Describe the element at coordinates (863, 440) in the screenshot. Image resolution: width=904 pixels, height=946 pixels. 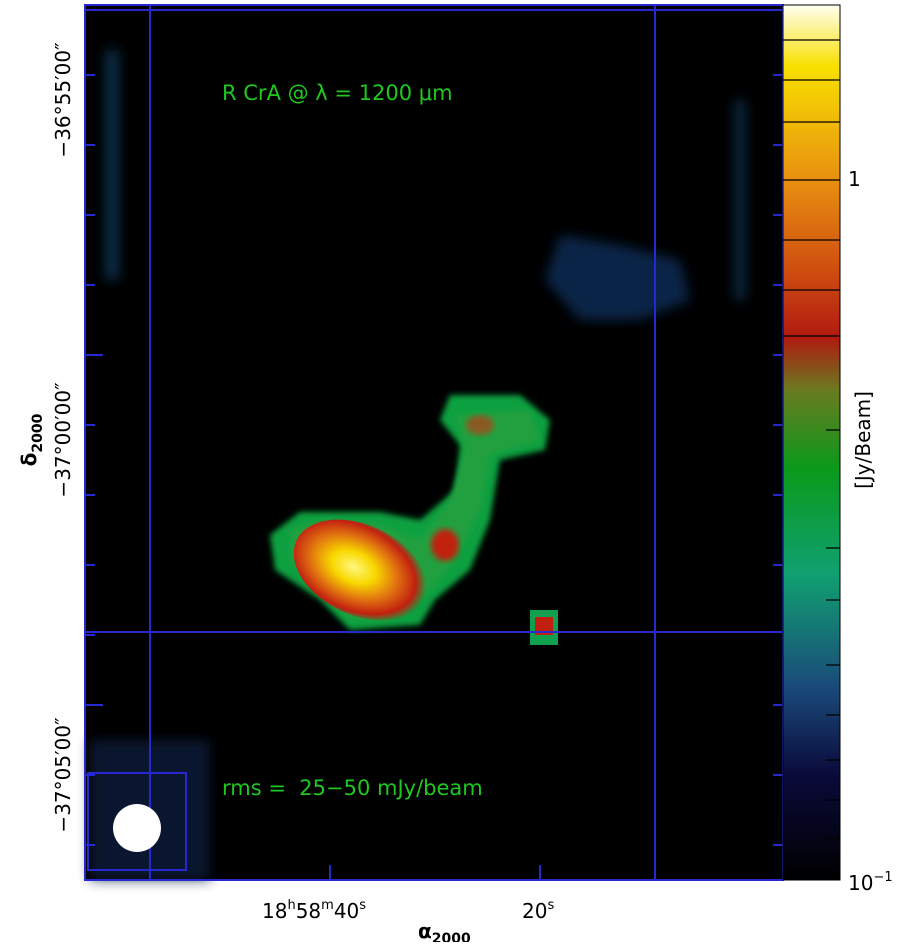
I see `colorbar-label: [Jy/Beam]` at that location.